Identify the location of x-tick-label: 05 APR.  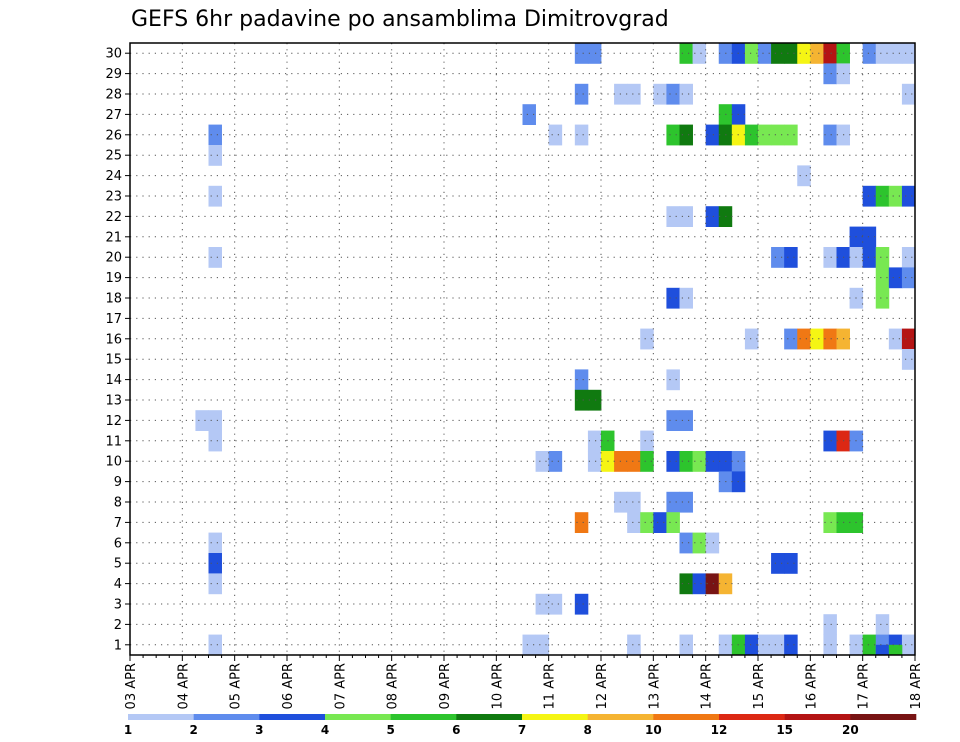
(236, 686).